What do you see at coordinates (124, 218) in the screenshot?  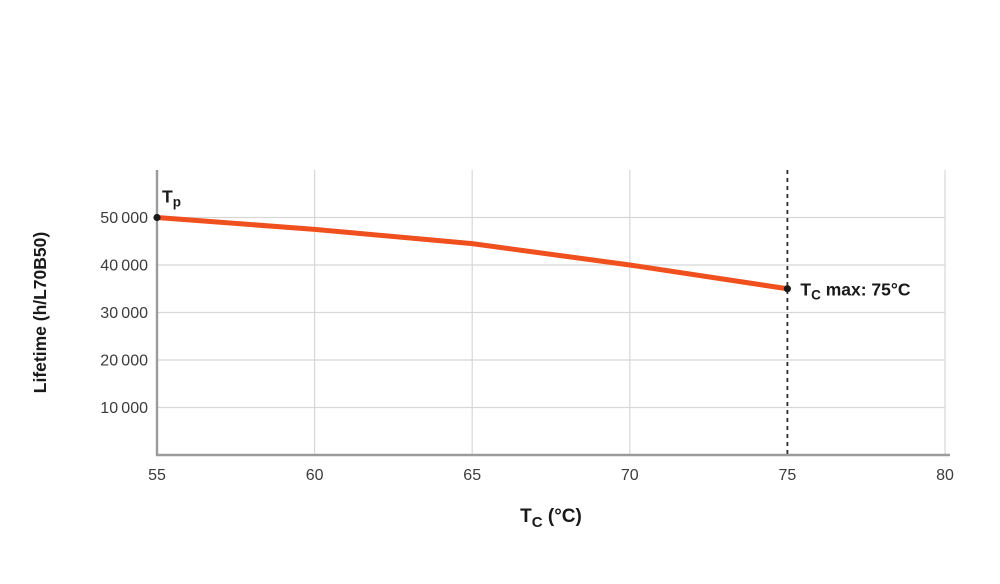 I see `y-tick-label: 50 000` at bounding box center [124, 218].